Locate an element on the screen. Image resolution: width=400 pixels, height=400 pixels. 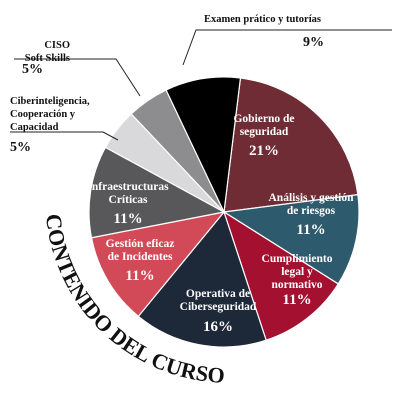
slice-percent-0: 21% is located at coordinates (264, 151).